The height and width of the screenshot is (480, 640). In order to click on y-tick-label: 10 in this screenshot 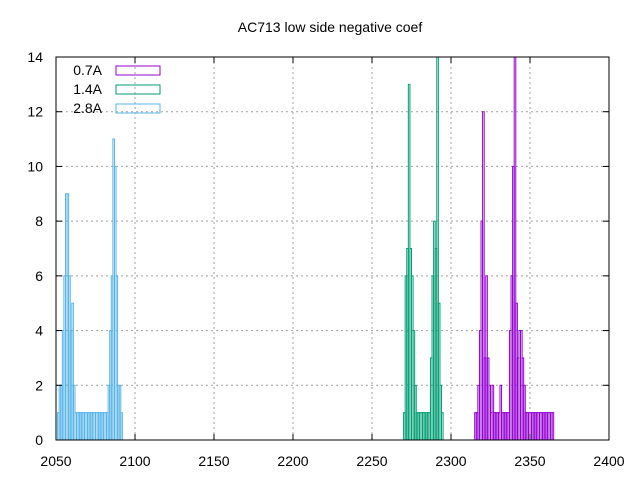, I will do `click(35, 166)`.